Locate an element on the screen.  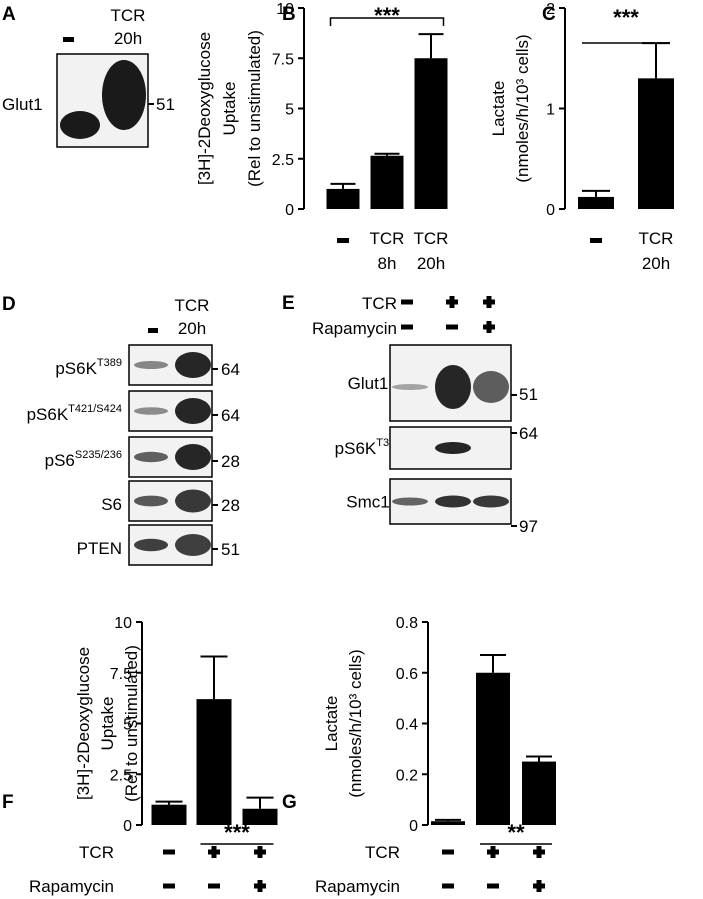
y-tick-label: 0.4 is located at coordinates (407, 725).